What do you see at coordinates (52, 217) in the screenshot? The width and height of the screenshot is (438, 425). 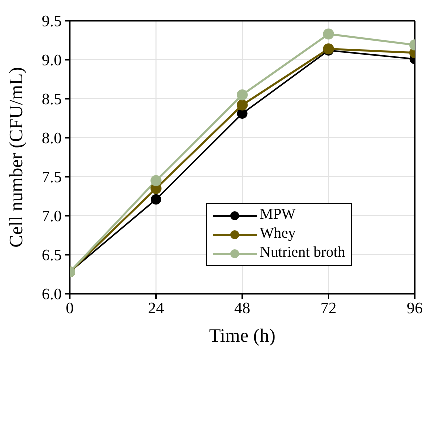 I see `y-tick-label: 7.0` at bounding box center [52, 217].